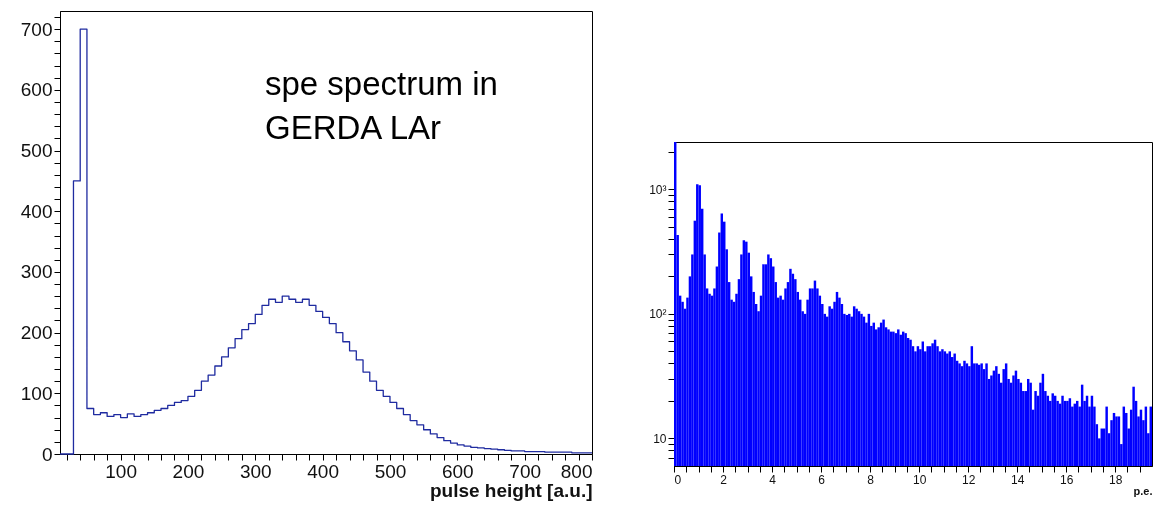 The height and width of the screenshot is (506, 1158). Describe the element at coordinates (919, 479) in the screenshot. I see `x-tick-label: 10` at that location.